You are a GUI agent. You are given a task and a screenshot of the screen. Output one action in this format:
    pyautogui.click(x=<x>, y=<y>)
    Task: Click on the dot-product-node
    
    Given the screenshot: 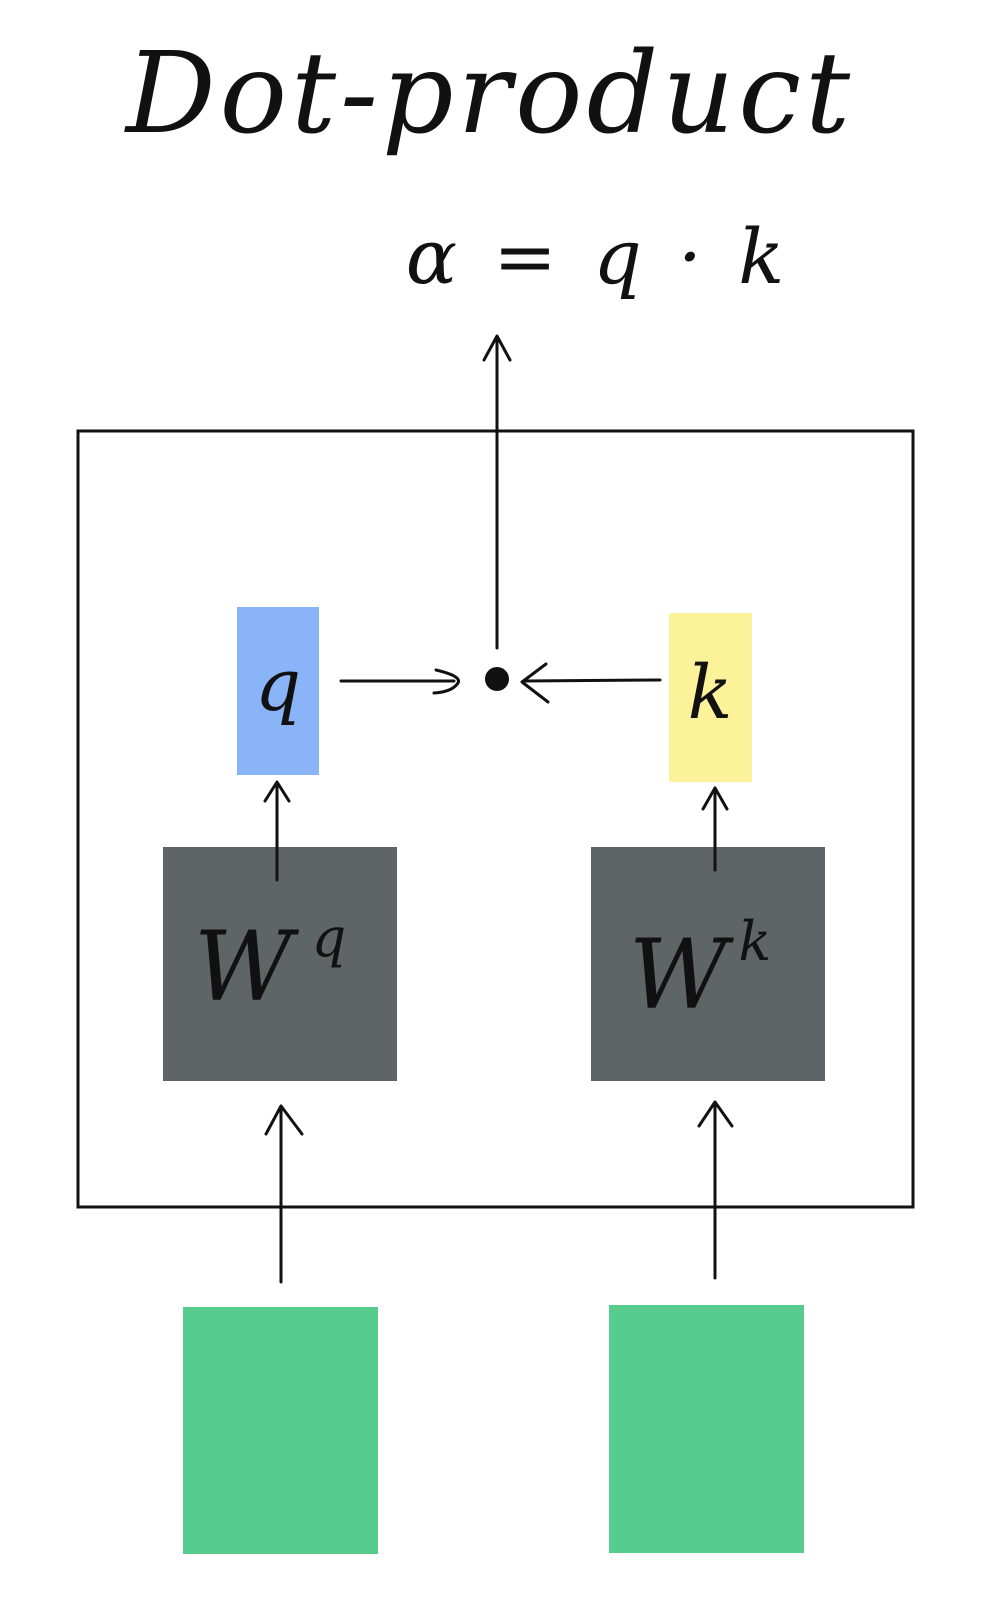 What is the action you would take?
    pyautogui.click(x=497, y=679)
    